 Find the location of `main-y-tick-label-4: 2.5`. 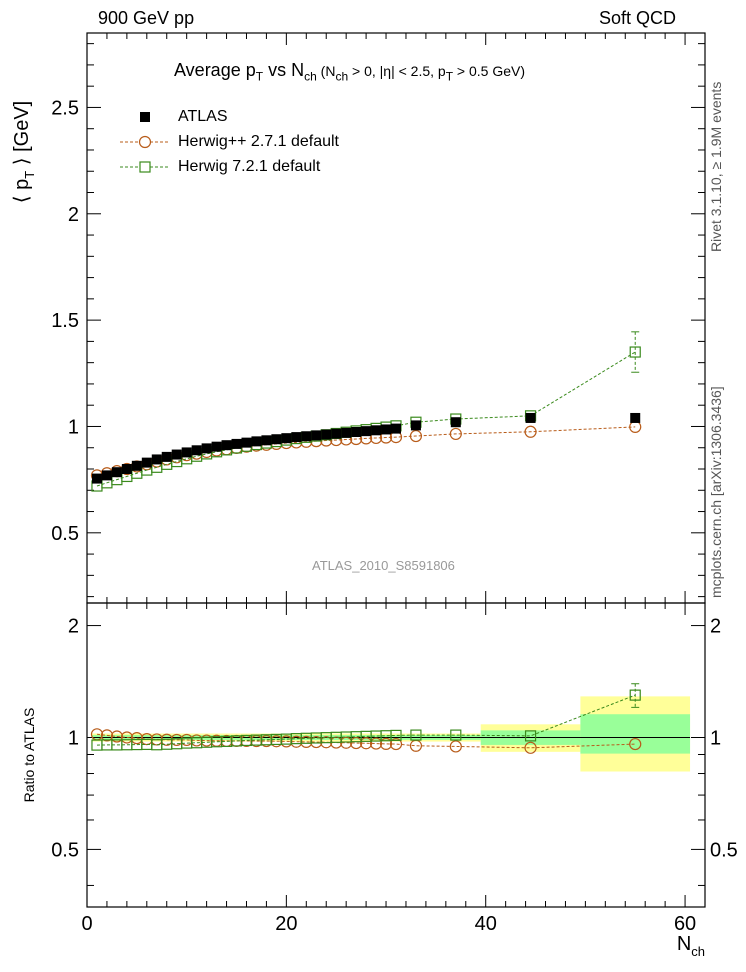

main-y-tick-label-4: 2.5 is located at coordinates (65, 108).